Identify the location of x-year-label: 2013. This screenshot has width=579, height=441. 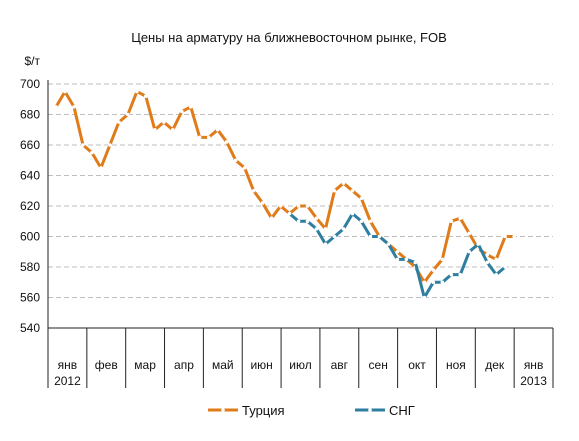
(533, 381).